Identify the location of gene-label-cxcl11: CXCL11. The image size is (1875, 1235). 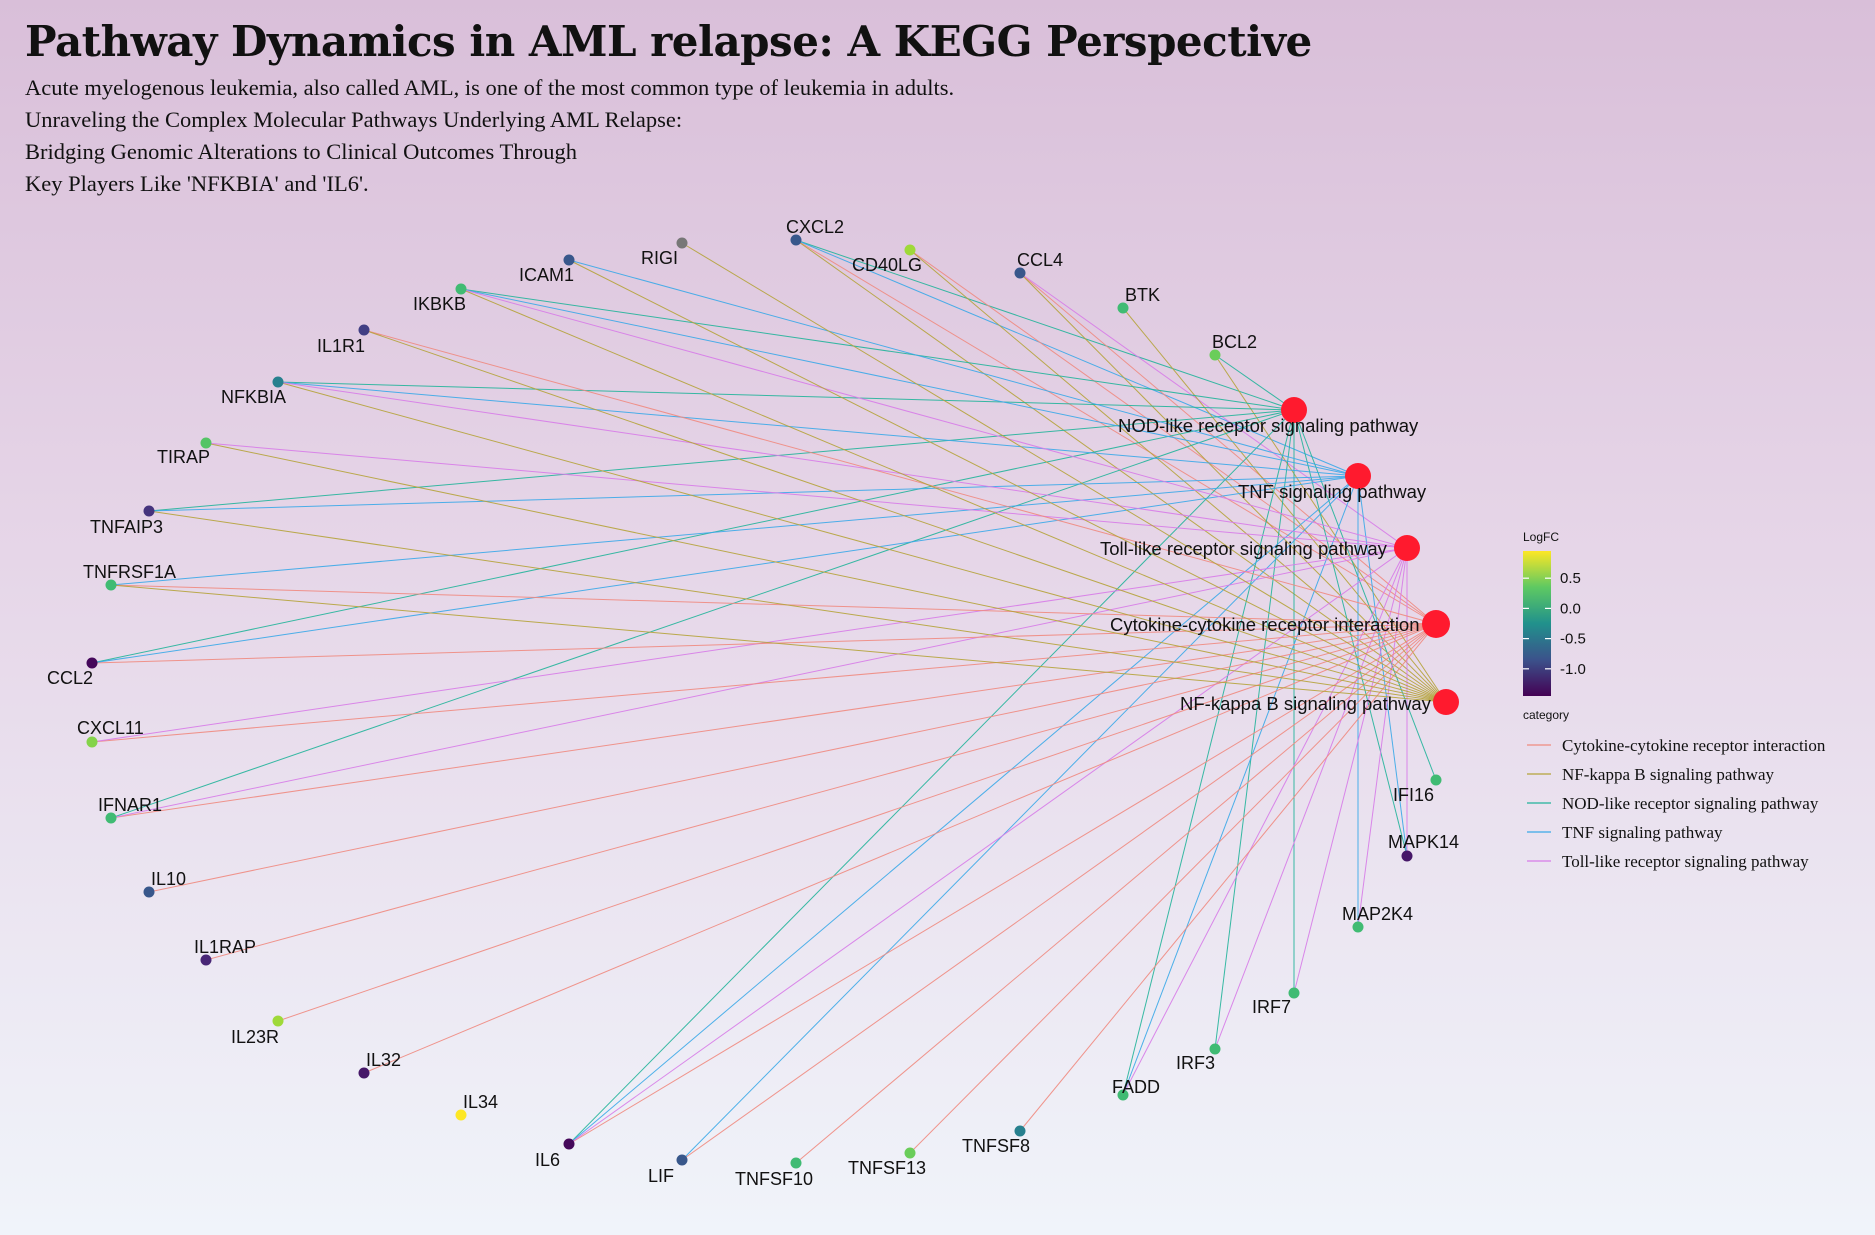
(110, 728).